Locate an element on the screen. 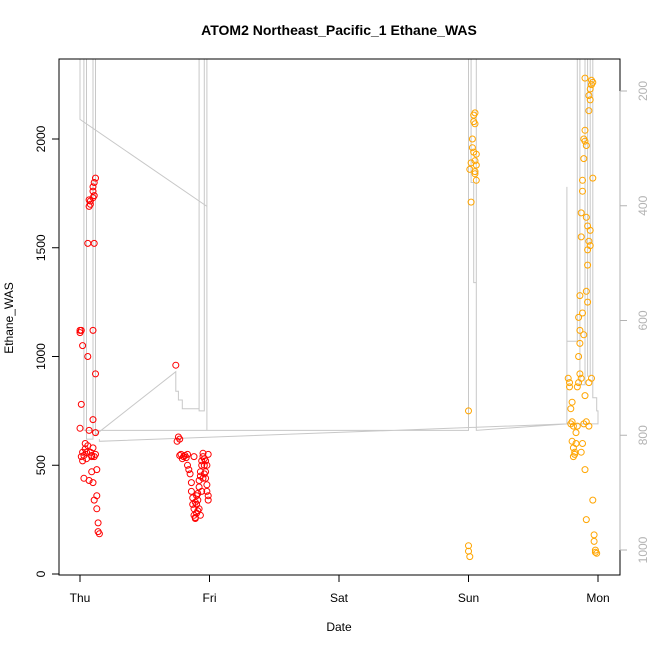  x-tick-label: Fri is located at coordinates (210, 598).